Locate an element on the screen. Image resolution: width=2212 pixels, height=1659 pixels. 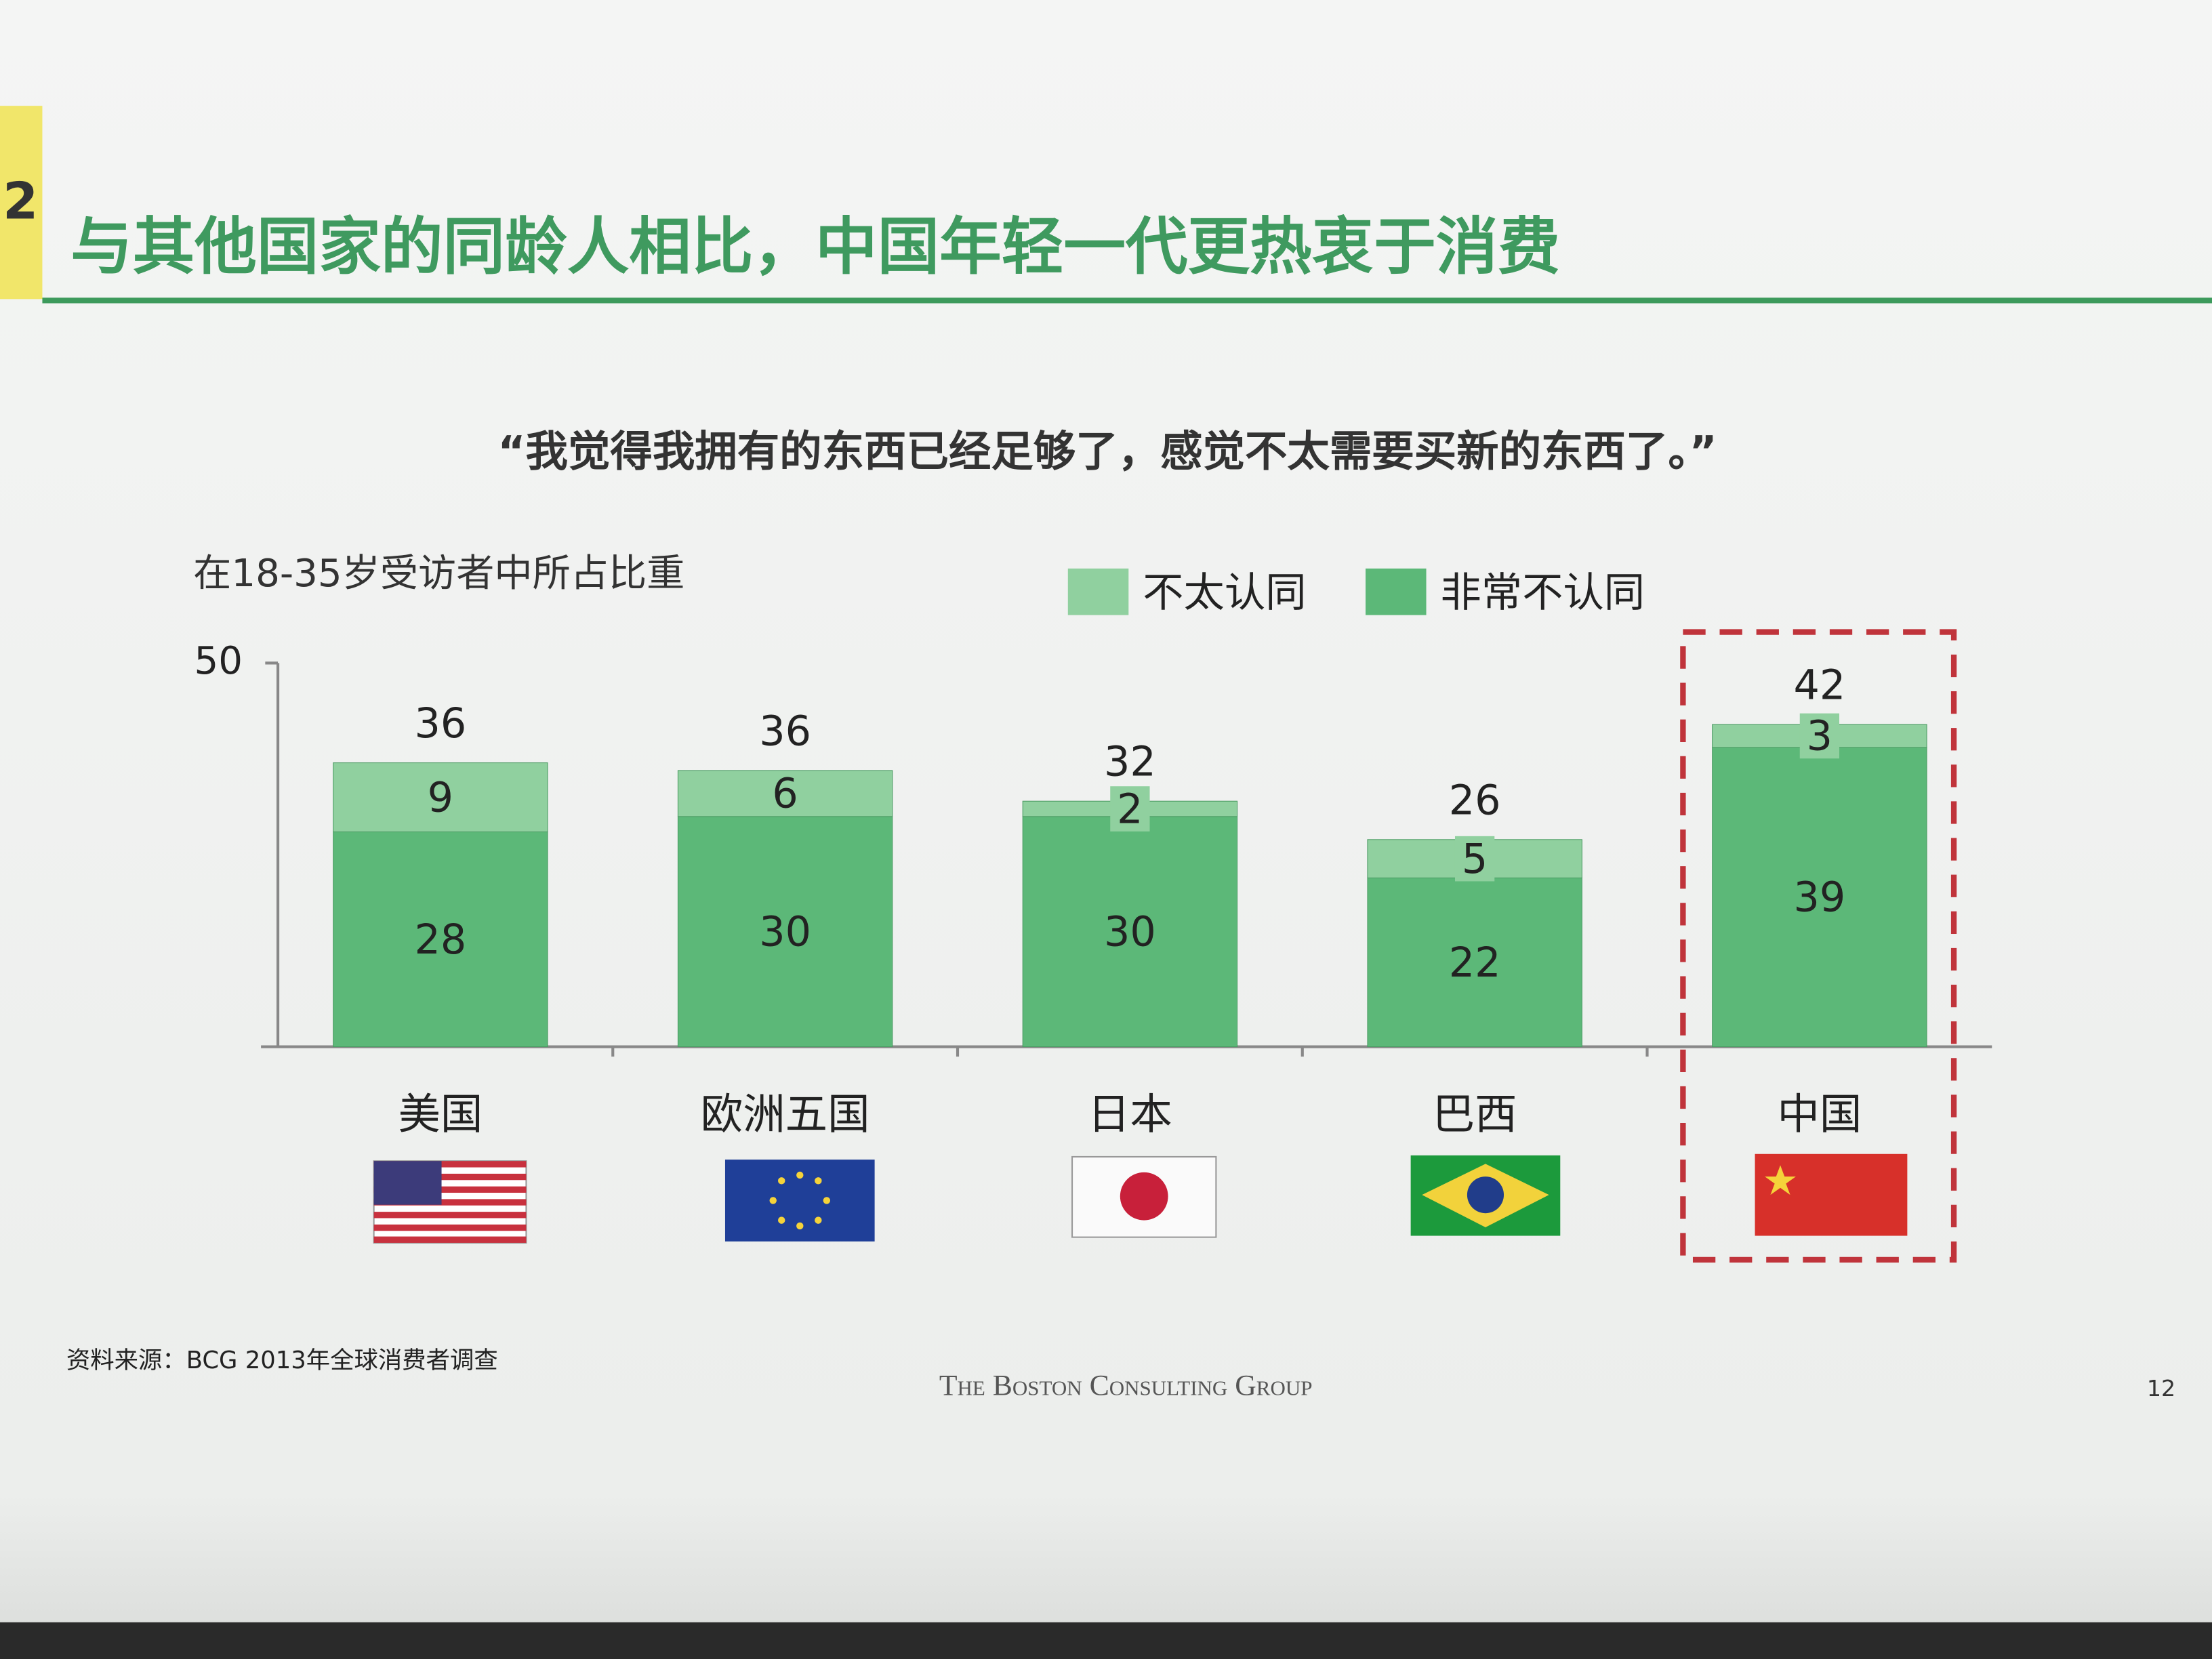
x-tick-label: 巴西 is located at coordinates (1475, 1114).